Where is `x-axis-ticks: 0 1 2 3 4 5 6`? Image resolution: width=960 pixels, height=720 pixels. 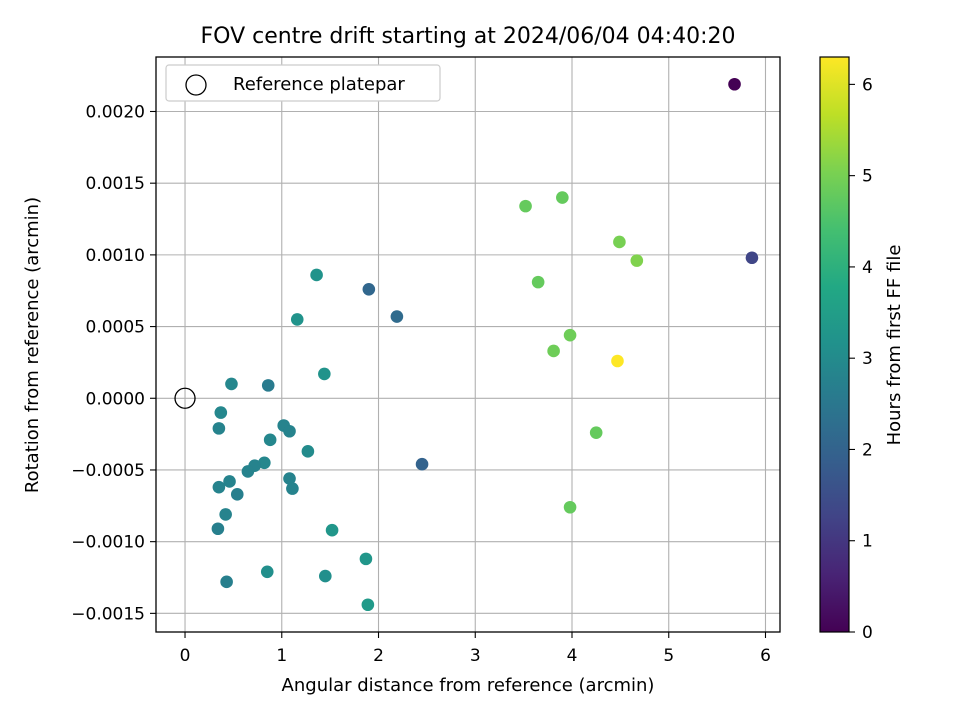
x-axis-ticks: 0 1 2 3 4 5 6 is located at coordinates (475, 649).